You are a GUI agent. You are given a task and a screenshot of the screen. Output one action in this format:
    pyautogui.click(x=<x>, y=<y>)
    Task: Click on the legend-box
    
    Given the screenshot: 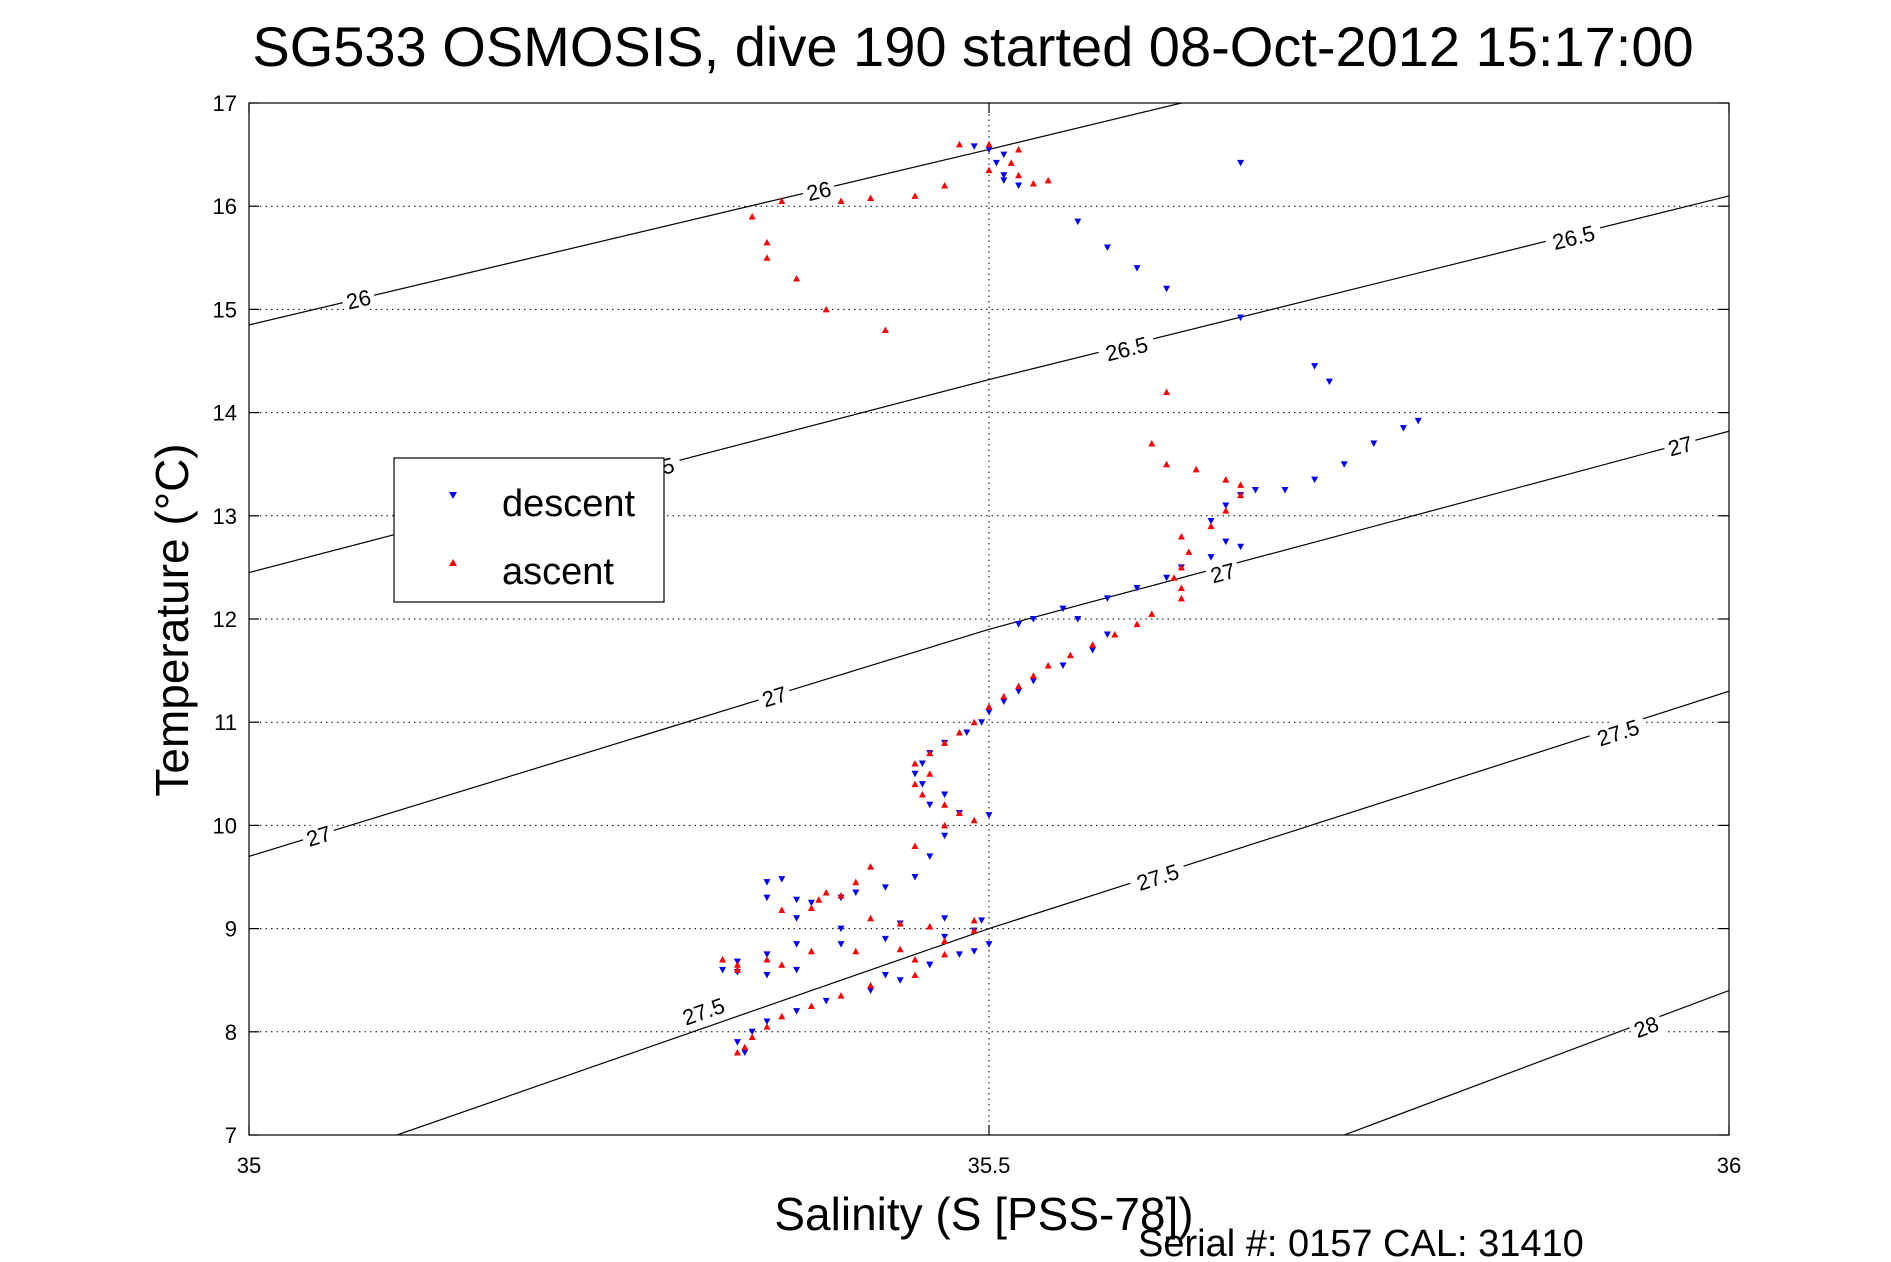 What is the action you would take?
    pyautogui.click(x=529, y=530)
    